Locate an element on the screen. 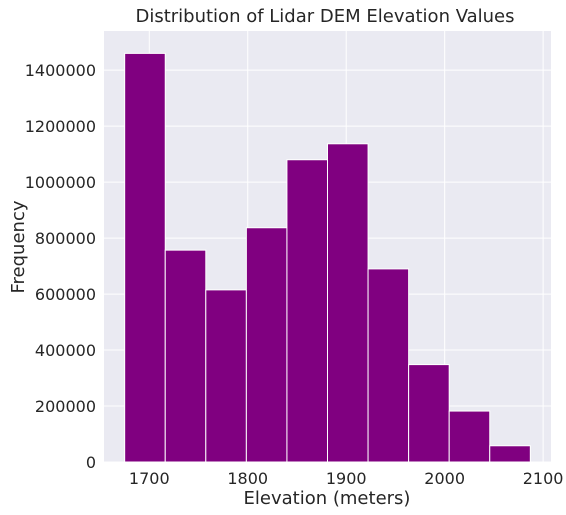  y-tick-label-0: 0 is located at coordinates (91, 462).